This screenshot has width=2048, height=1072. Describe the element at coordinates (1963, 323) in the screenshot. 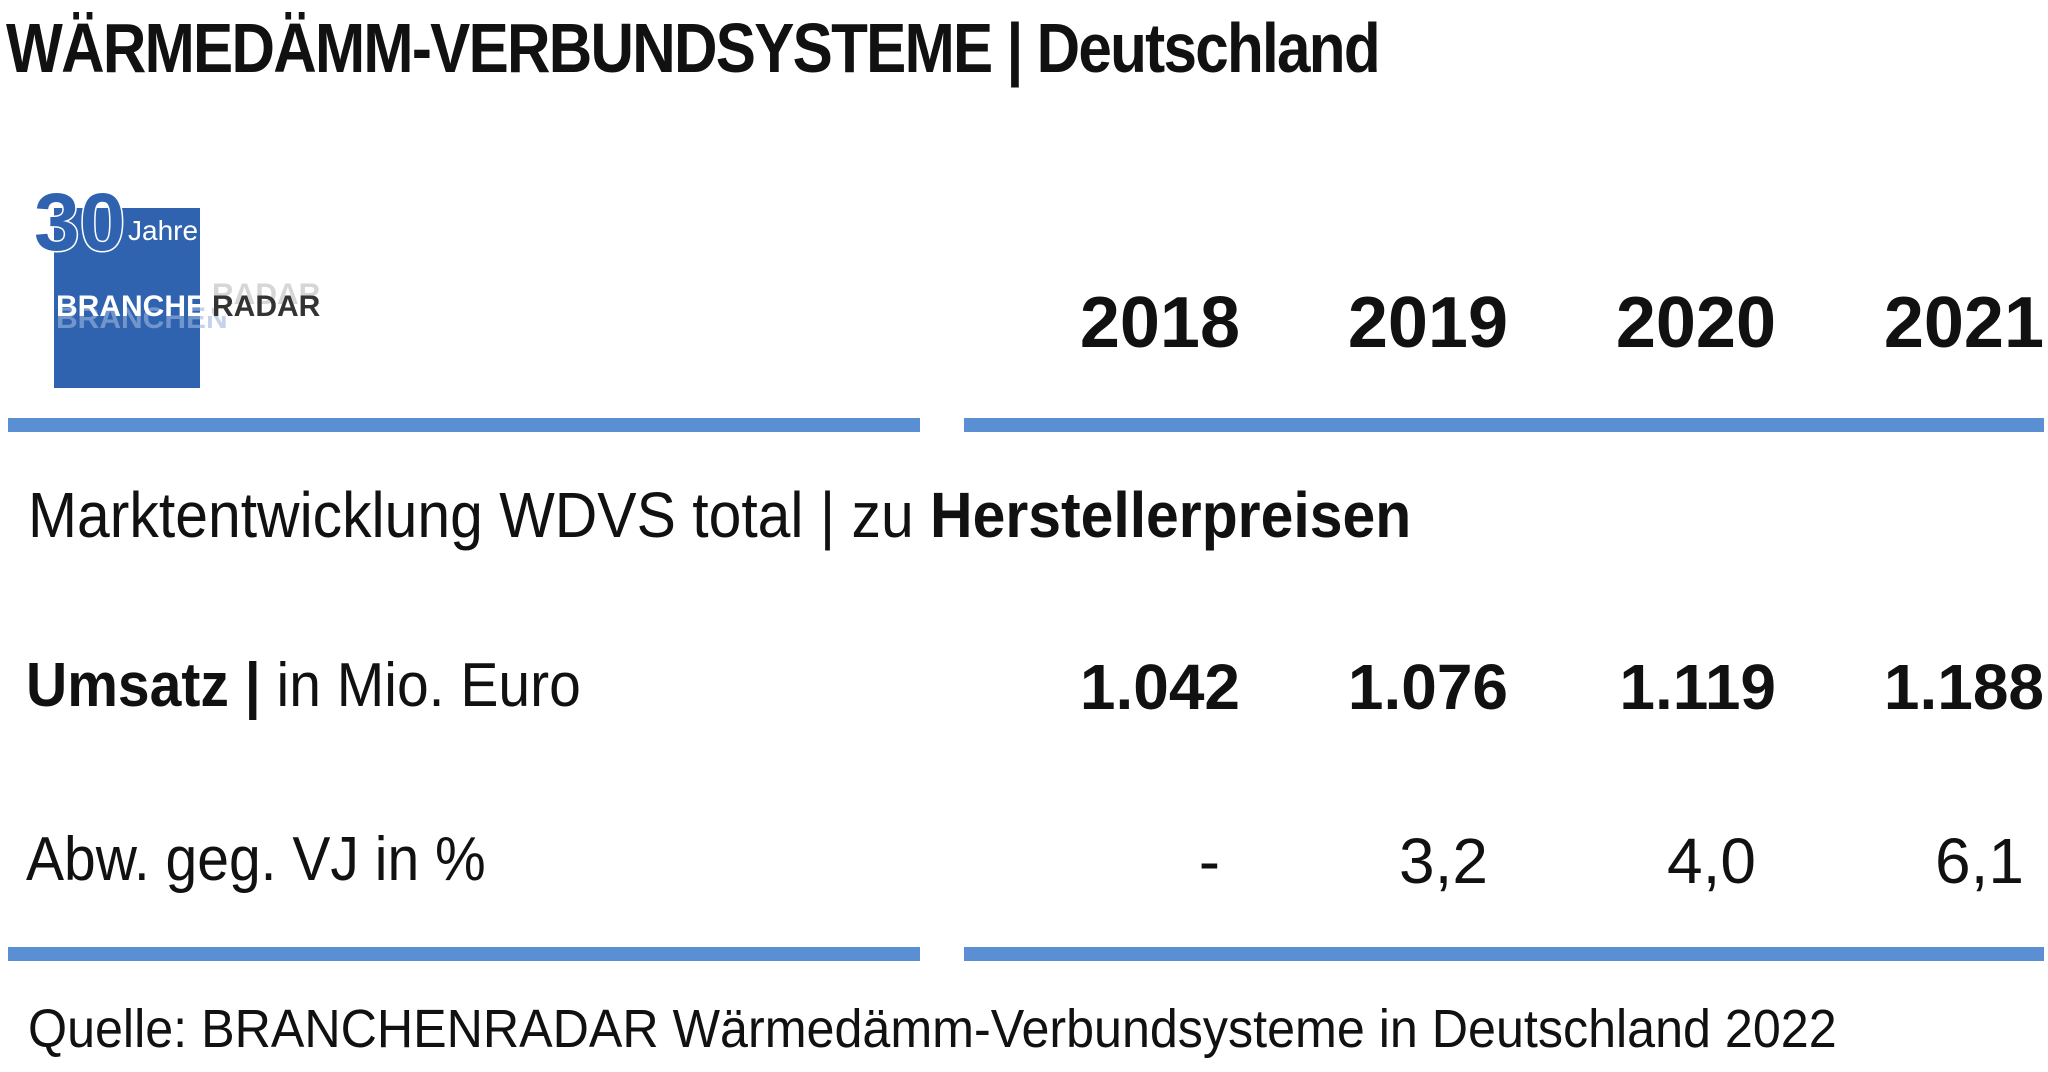

I see `year-header-2021: 2021` at that location.